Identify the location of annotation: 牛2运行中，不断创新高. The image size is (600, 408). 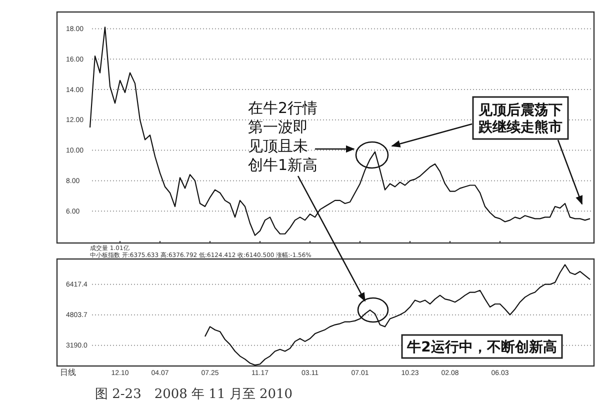
(481, 347).